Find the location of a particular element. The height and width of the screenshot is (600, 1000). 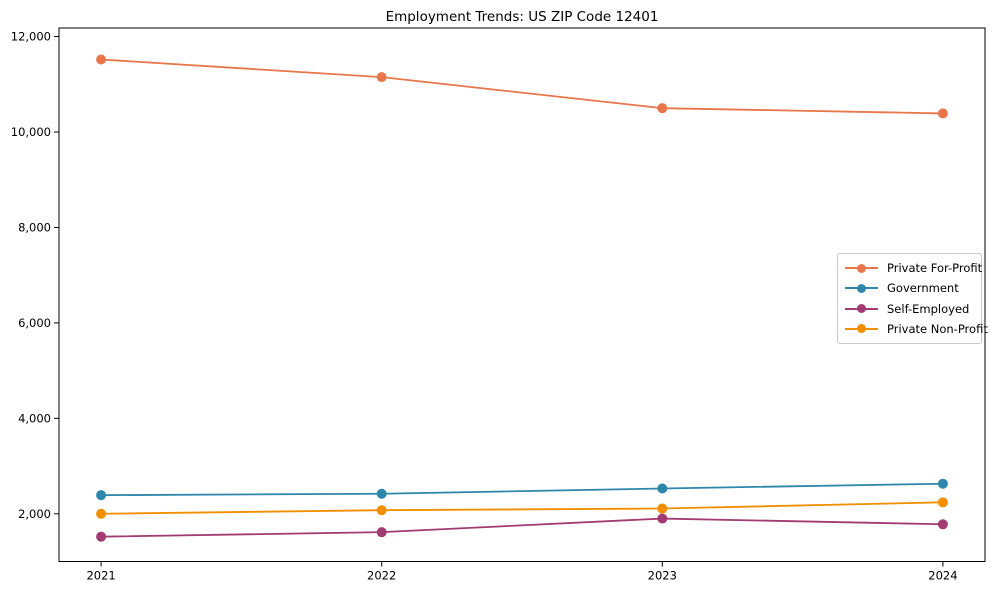

legend-marker-government is located at coordinates (861, 288).